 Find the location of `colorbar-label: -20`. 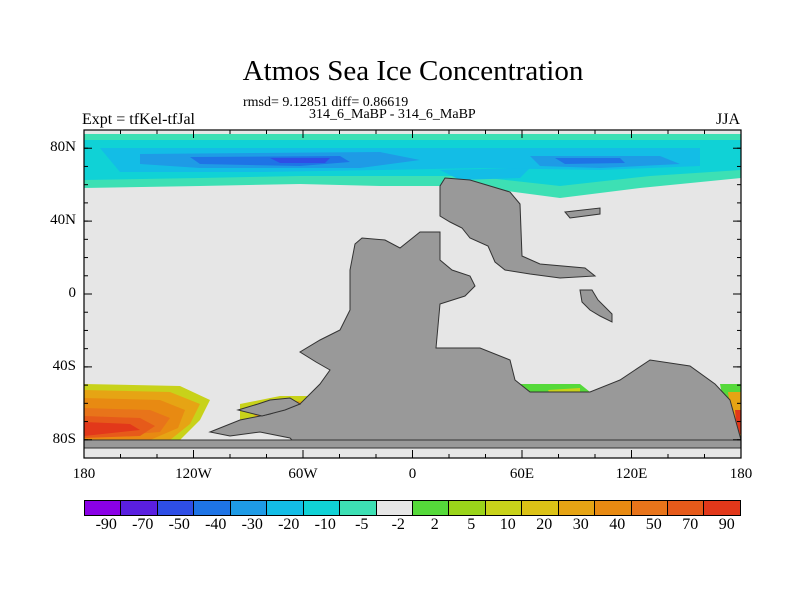

colorbar-label: -20 is located at coordinates (289, 524).